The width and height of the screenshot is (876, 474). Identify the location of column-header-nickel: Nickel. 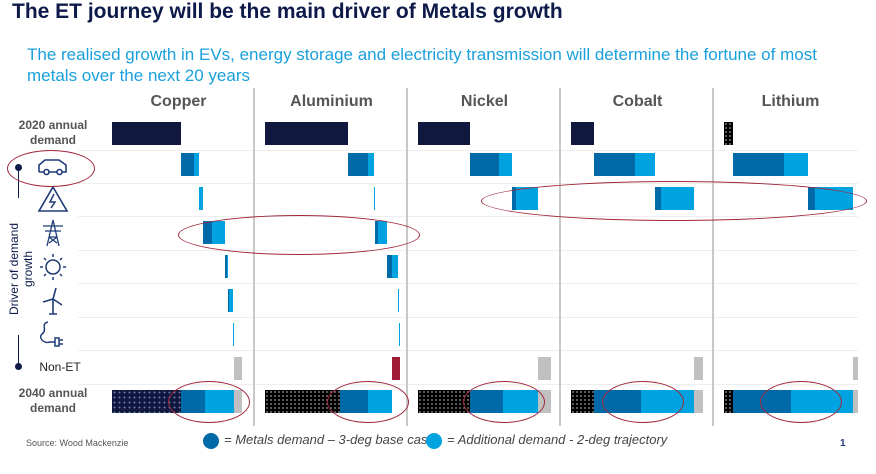
(484, 101).